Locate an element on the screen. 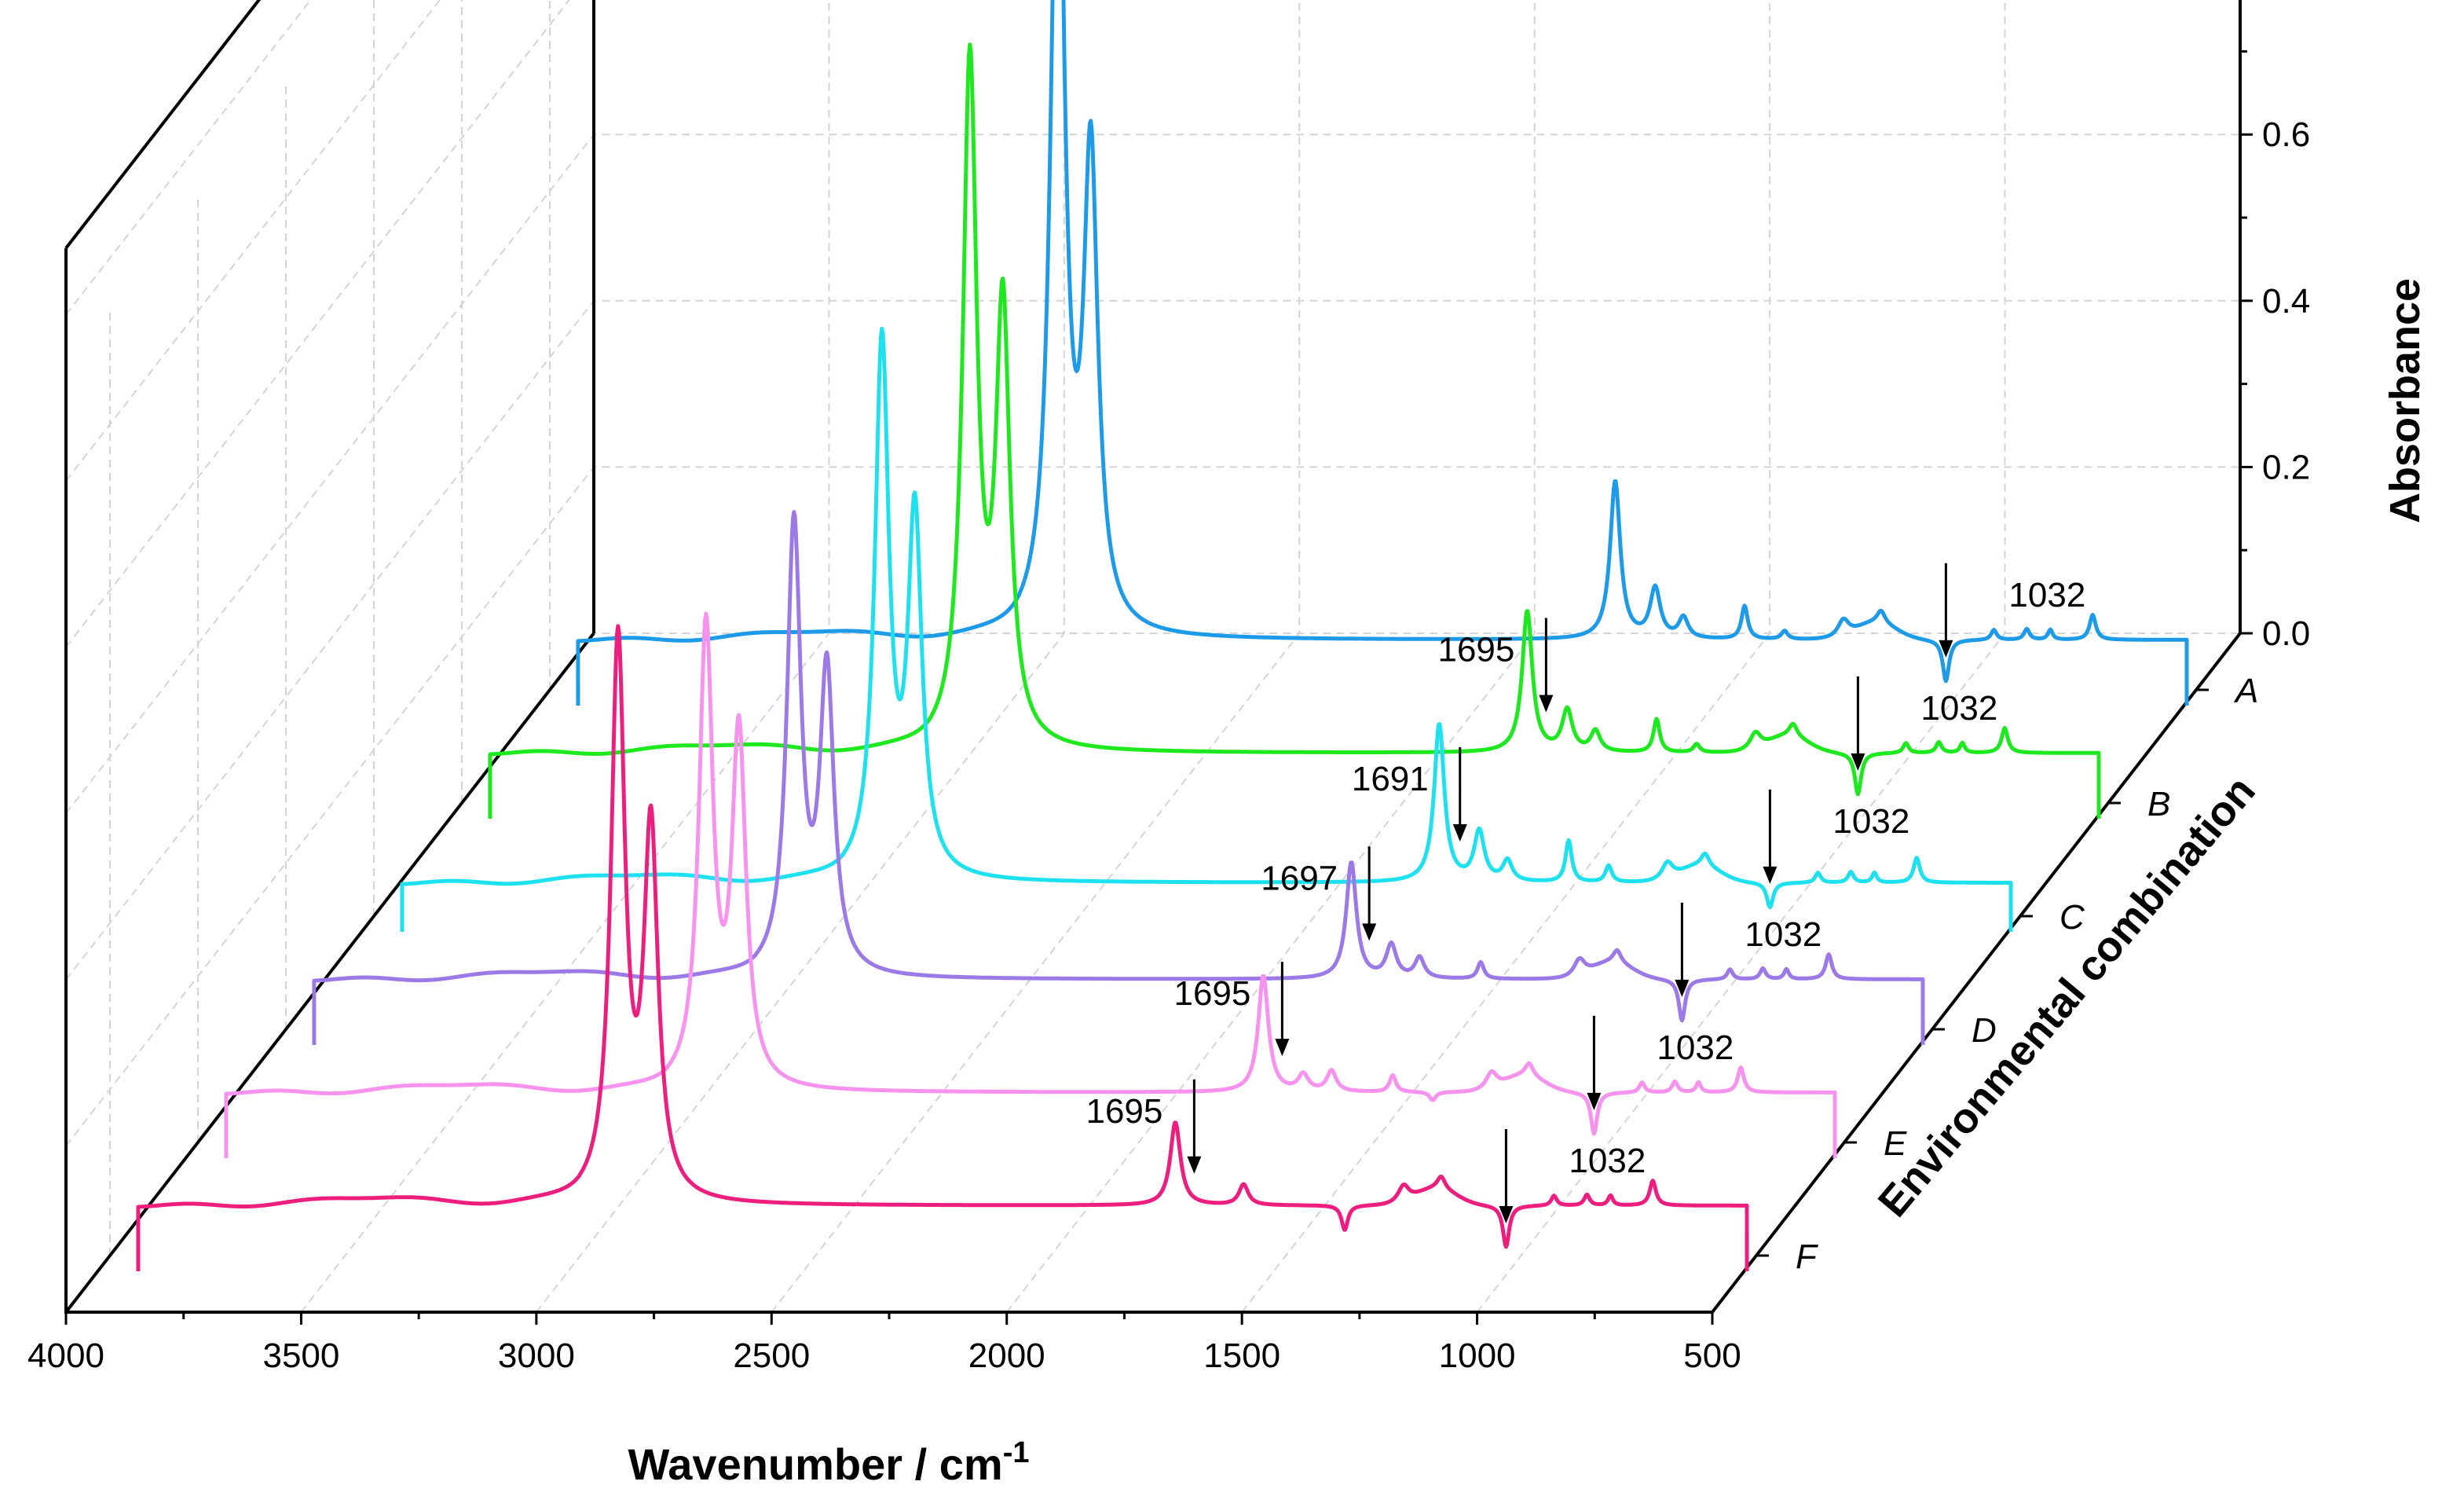  peak-label-a-1032: 1032 is located at coordinates (2046, 595).